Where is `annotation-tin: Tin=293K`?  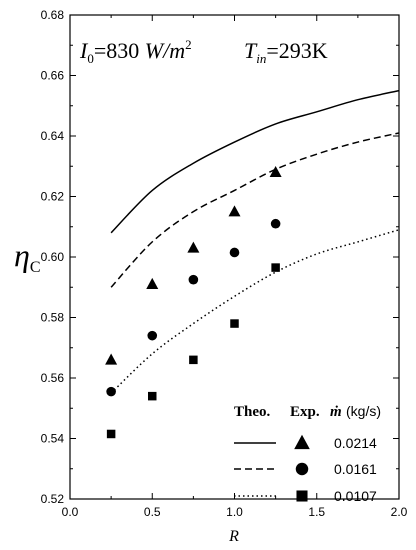 annotation-tin: Tin=293K is located at coordinates (286, 52).